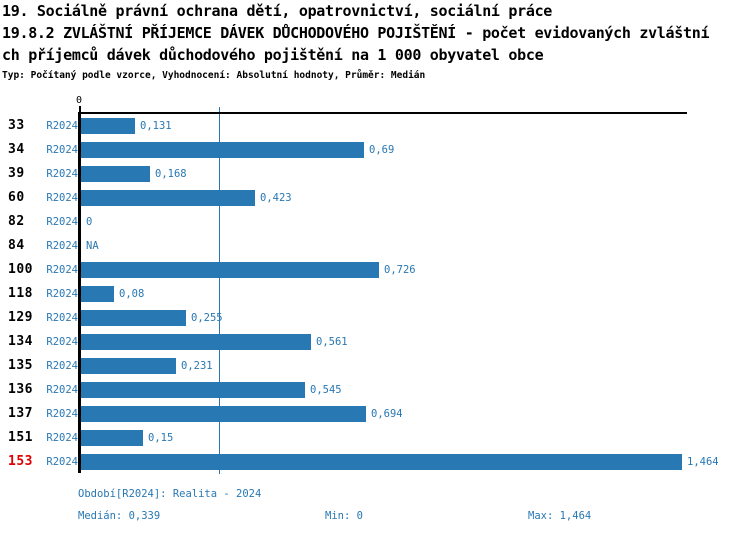 This screenshot has width=750, height=534. I want to click on median-line, so click(219, 290).